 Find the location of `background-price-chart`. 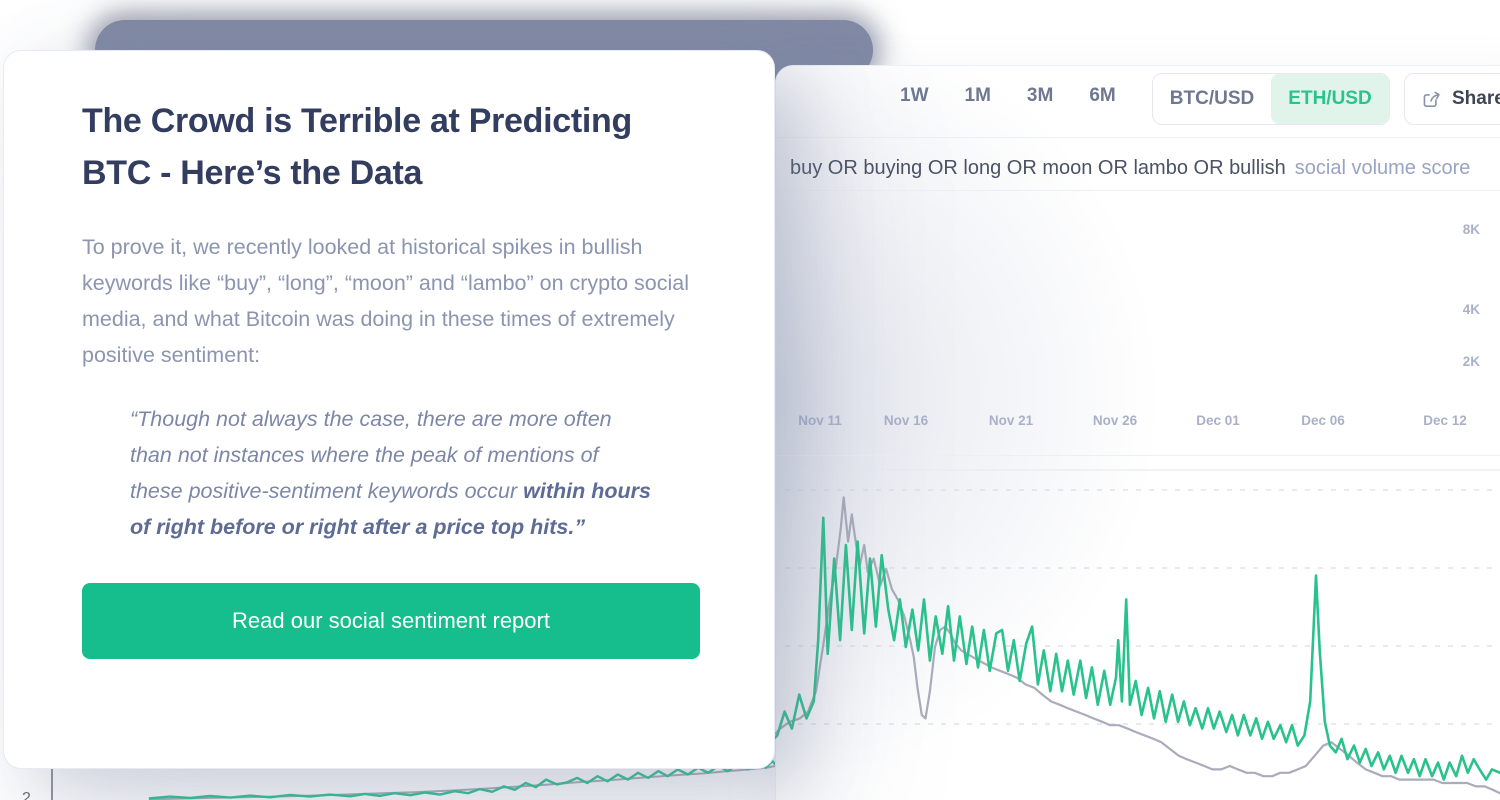

background-price-chart is located at coordinates (462, 779).